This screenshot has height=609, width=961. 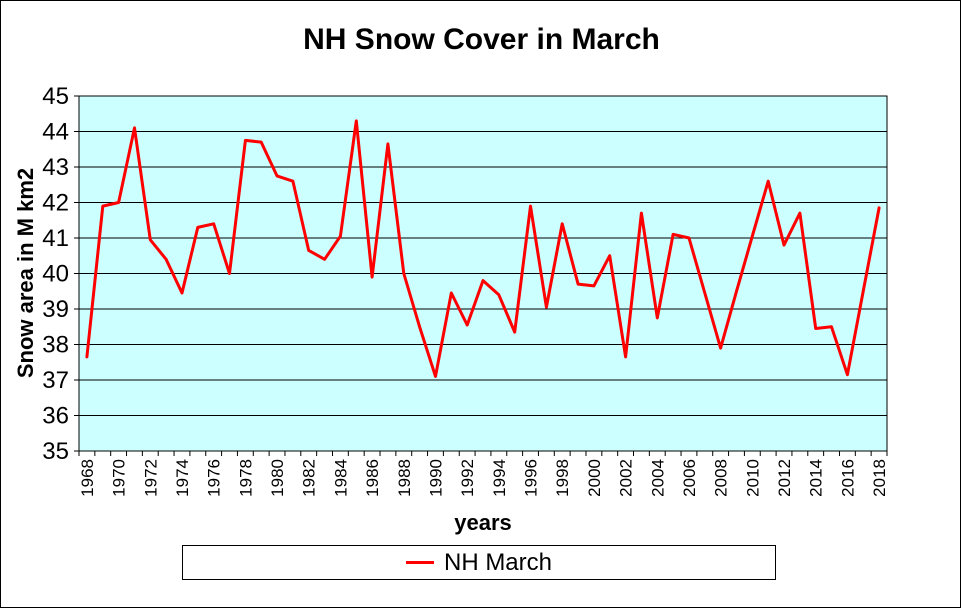 What do you see at coordinates (499, 478) in the screenshot?
I see `x-tick-label: 1994` at bounding box center [499, 478].